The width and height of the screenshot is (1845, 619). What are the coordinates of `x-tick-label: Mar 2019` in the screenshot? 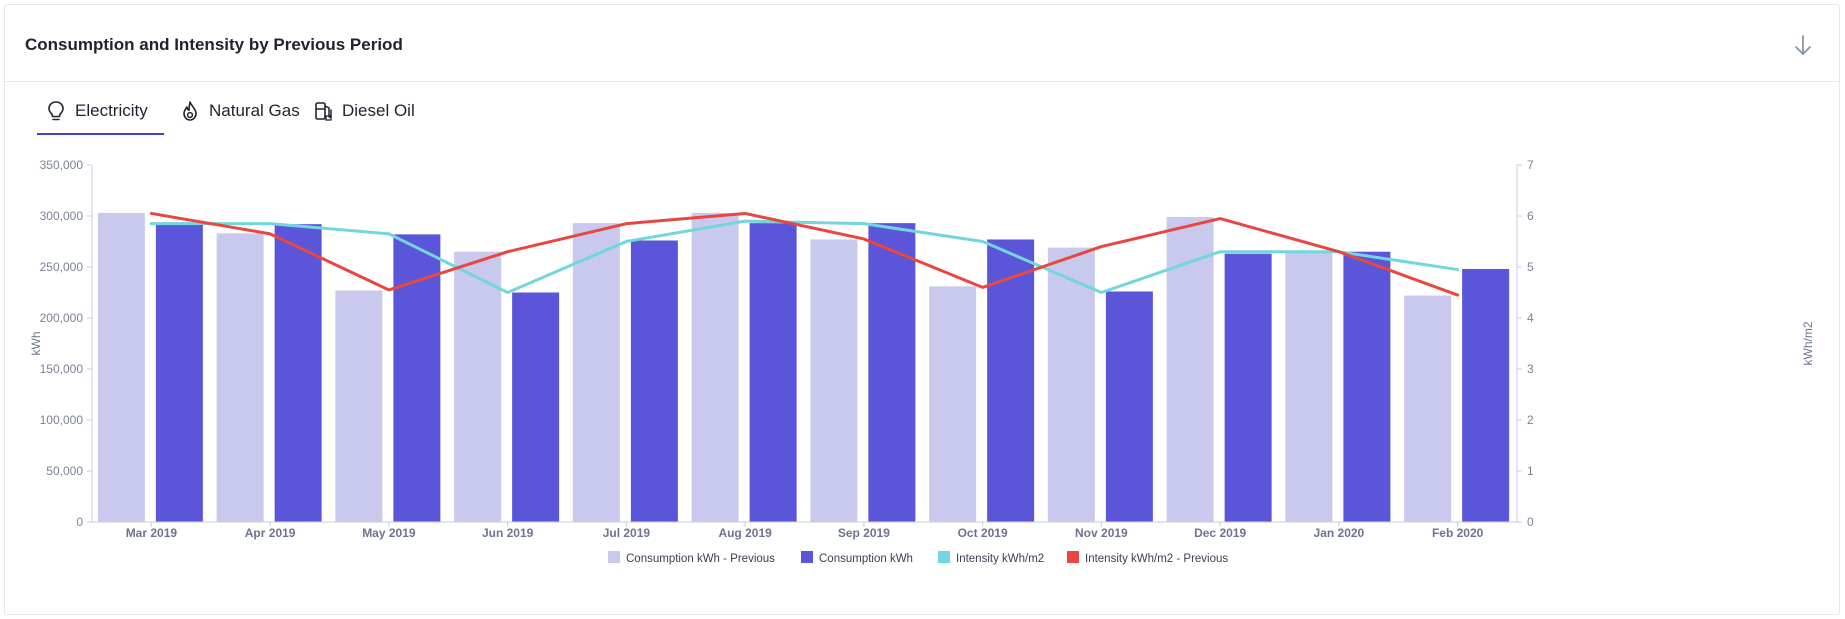 It's located at (152, 533).